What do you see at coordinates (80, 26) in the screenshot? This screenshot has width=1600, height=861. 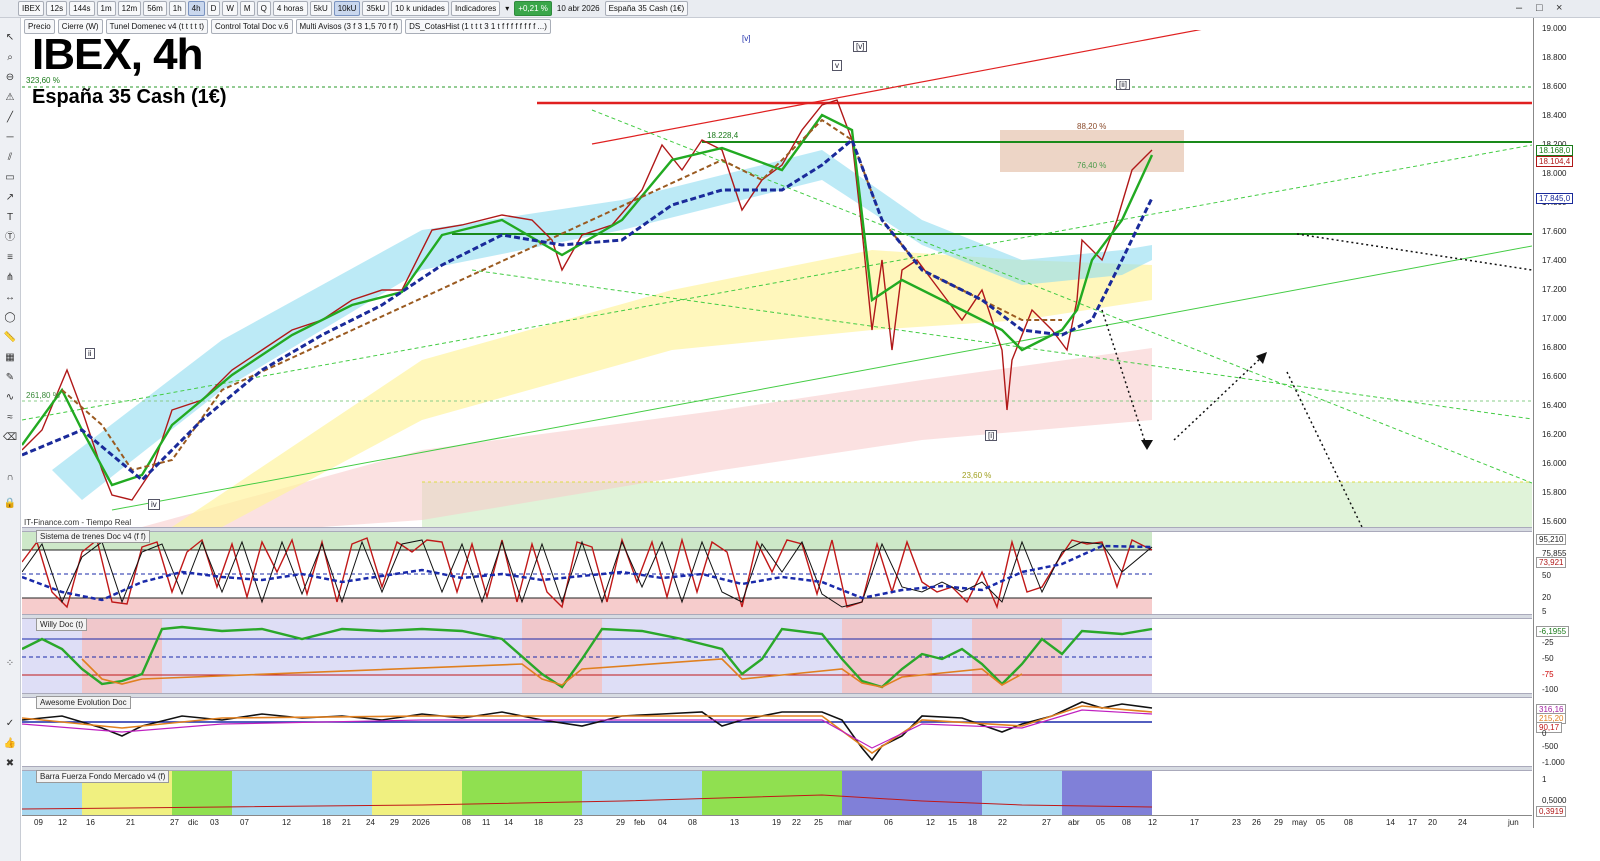 I see `legend-chip: Cierre (W)` at bounding box center [80, 26].